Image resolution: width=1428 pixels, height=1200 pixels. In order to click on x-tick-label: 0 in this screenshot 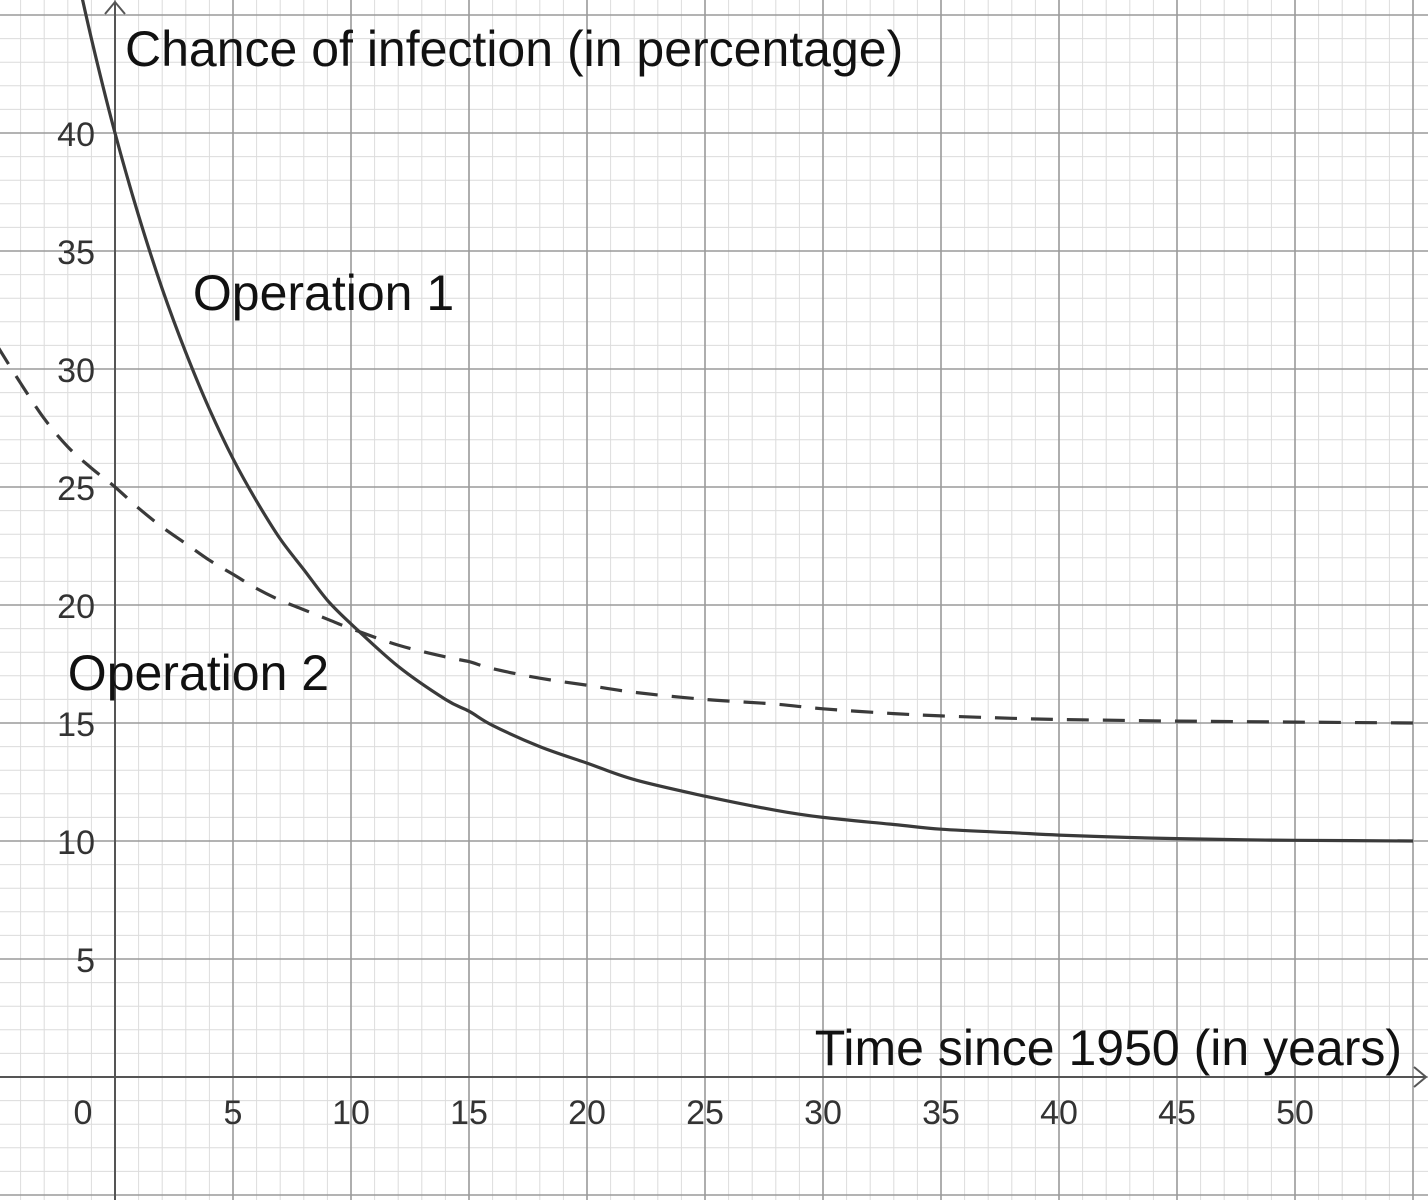, I will do `click(83, 1113)`.